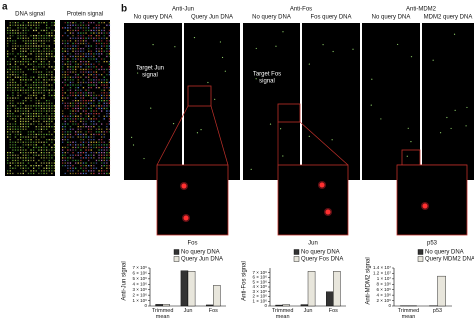 The height and width of the screenshot is (323, 474). Describe the element at coordinates (30, 15) in the screenshot. I see `image-label: DNA signal` at that location.